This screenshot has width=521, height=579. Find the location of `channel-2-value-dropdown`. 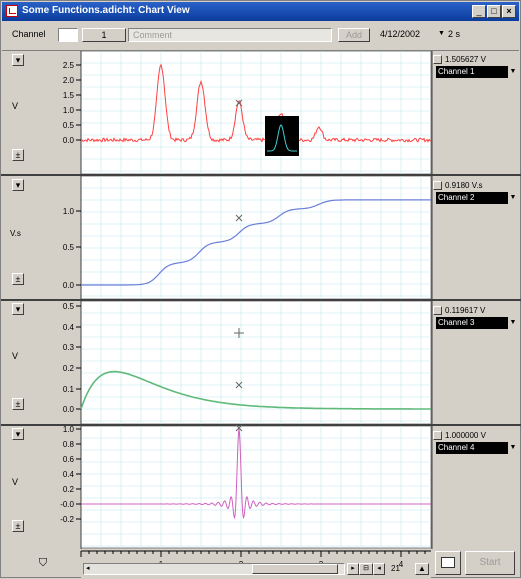

channel-2-value-dropdown is located at coordinates (437, 185).